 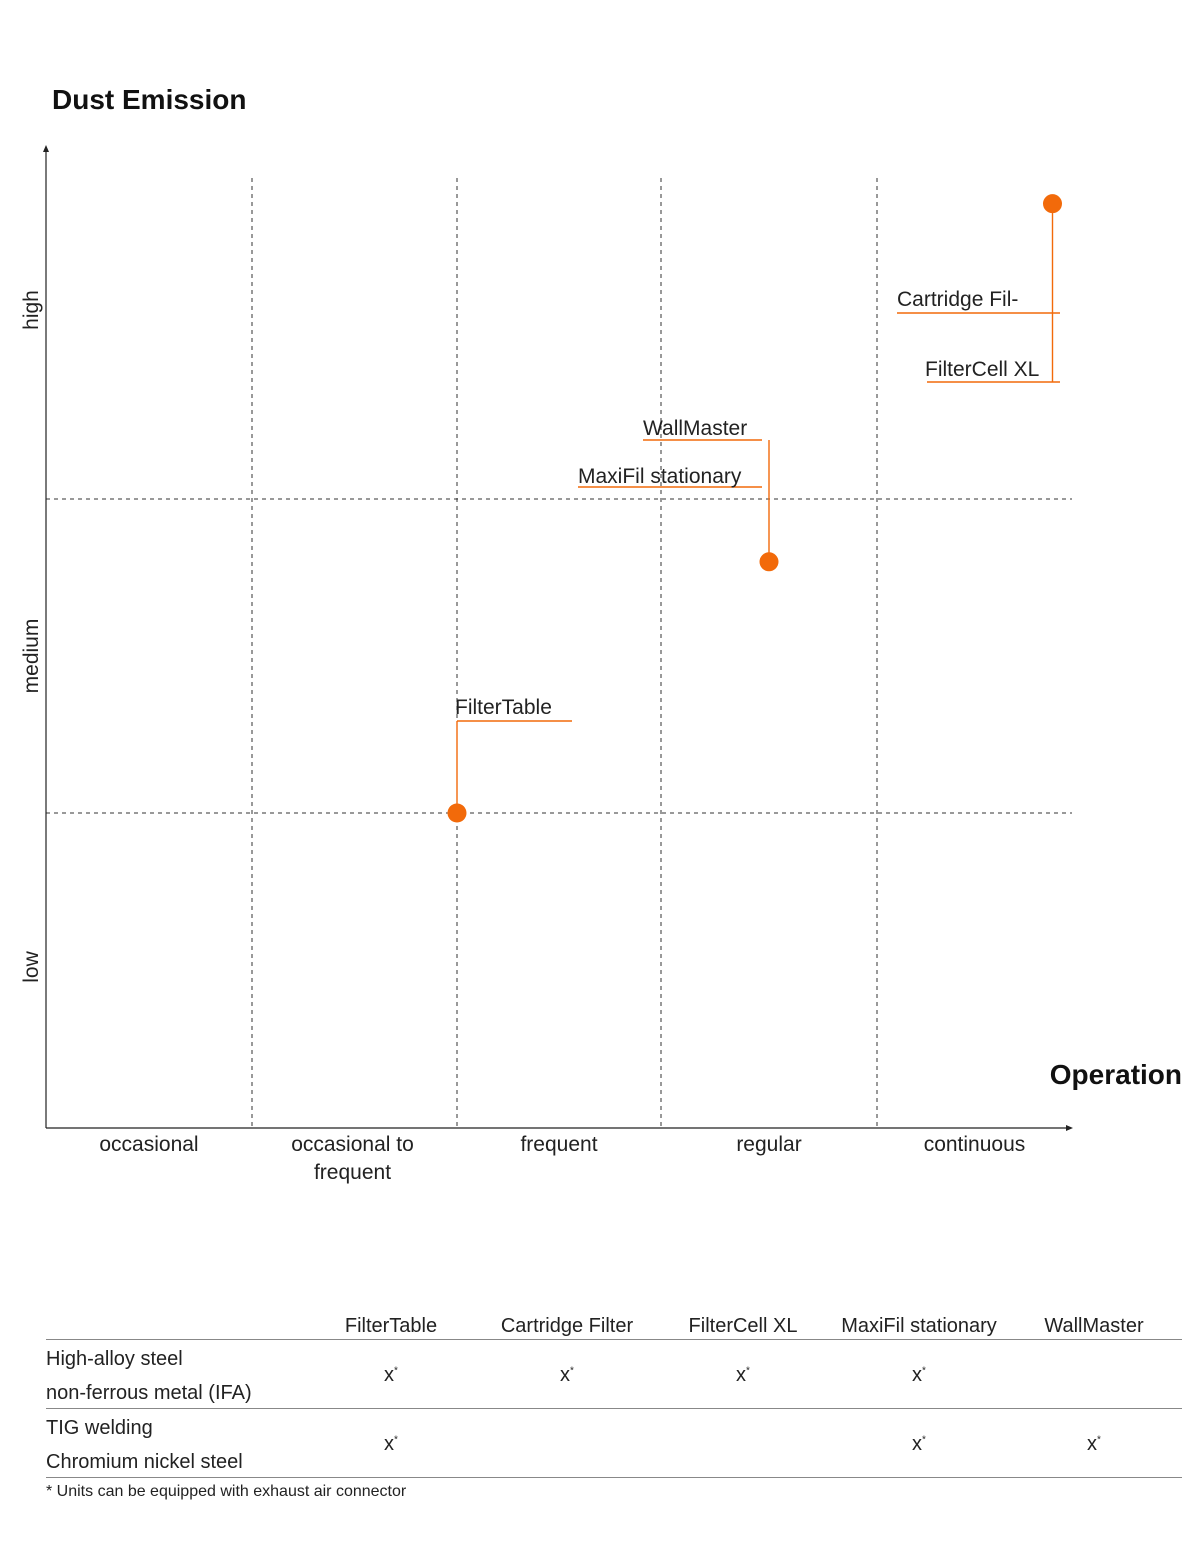 What do you see at coordinates (391, 1326) in the screenshot?
I see `table-column-header: FilterTable` at bounding box center [391, 1326].